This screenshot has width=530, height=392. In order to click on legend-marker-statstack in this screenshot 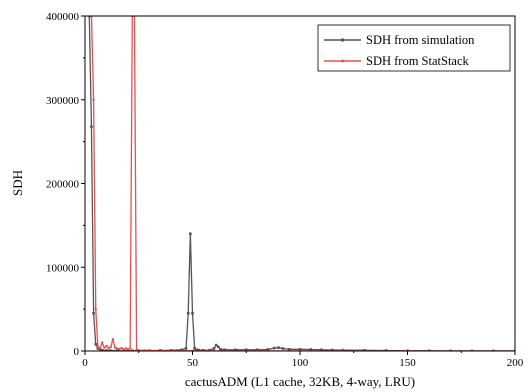, I will do `click(342, 61)`.